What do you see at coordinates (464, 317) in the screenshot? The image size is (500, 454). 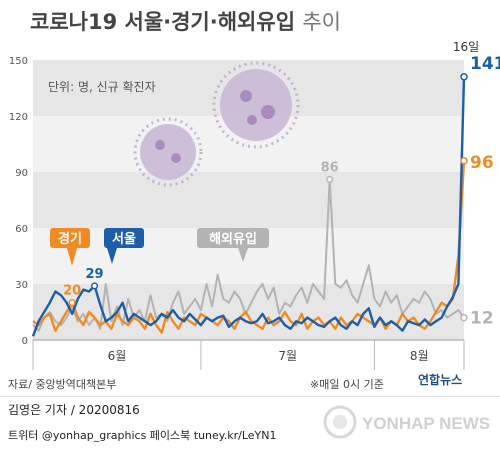 I see `end-point-overseas` at bounding box center [464, 317].